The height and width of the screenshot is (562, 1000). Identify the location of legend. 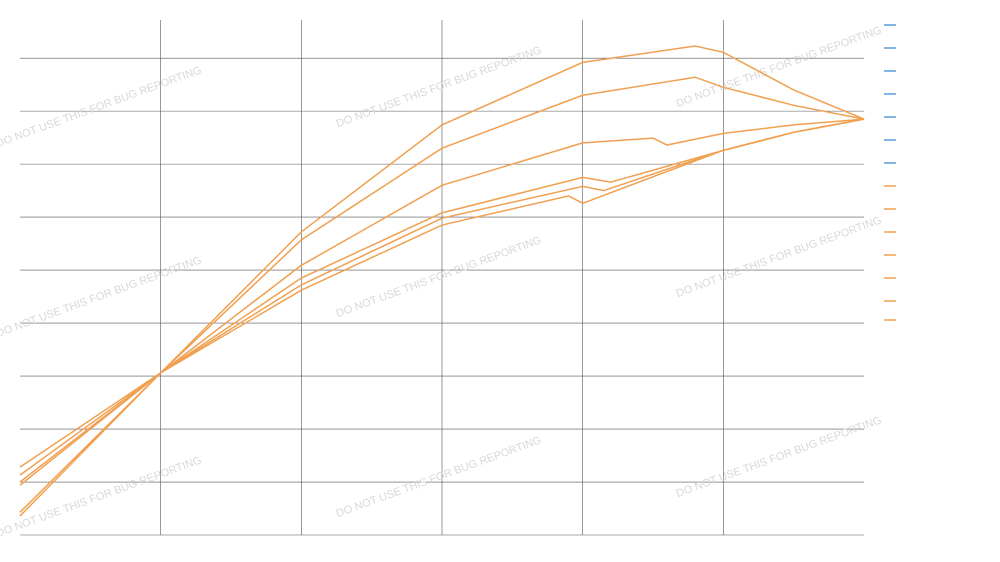
(890, 172).